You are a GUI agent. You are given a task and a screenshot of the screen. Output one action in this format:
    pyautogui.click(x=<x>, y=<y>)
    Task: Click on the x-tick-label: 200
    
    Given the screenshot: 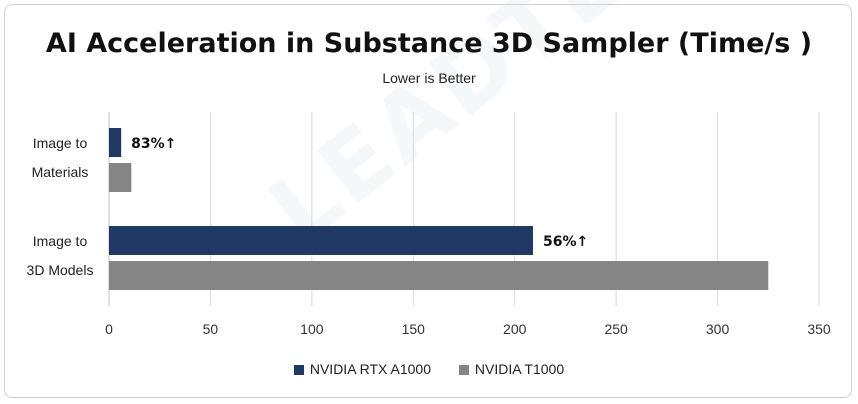 What is the action you would take?
    pyautogui.click(x=515, y=329)
    